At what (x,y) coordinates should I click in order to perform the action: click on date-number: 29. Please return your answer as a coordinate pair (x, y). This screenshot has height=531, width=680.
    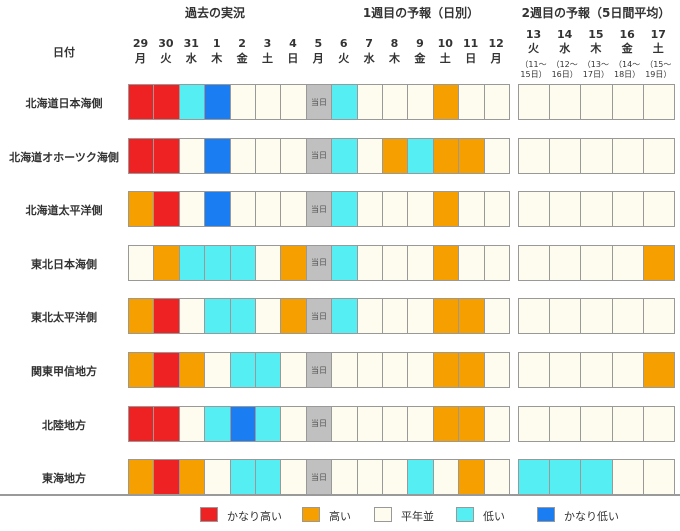
    Looking at the image, I should click on (140, 43).